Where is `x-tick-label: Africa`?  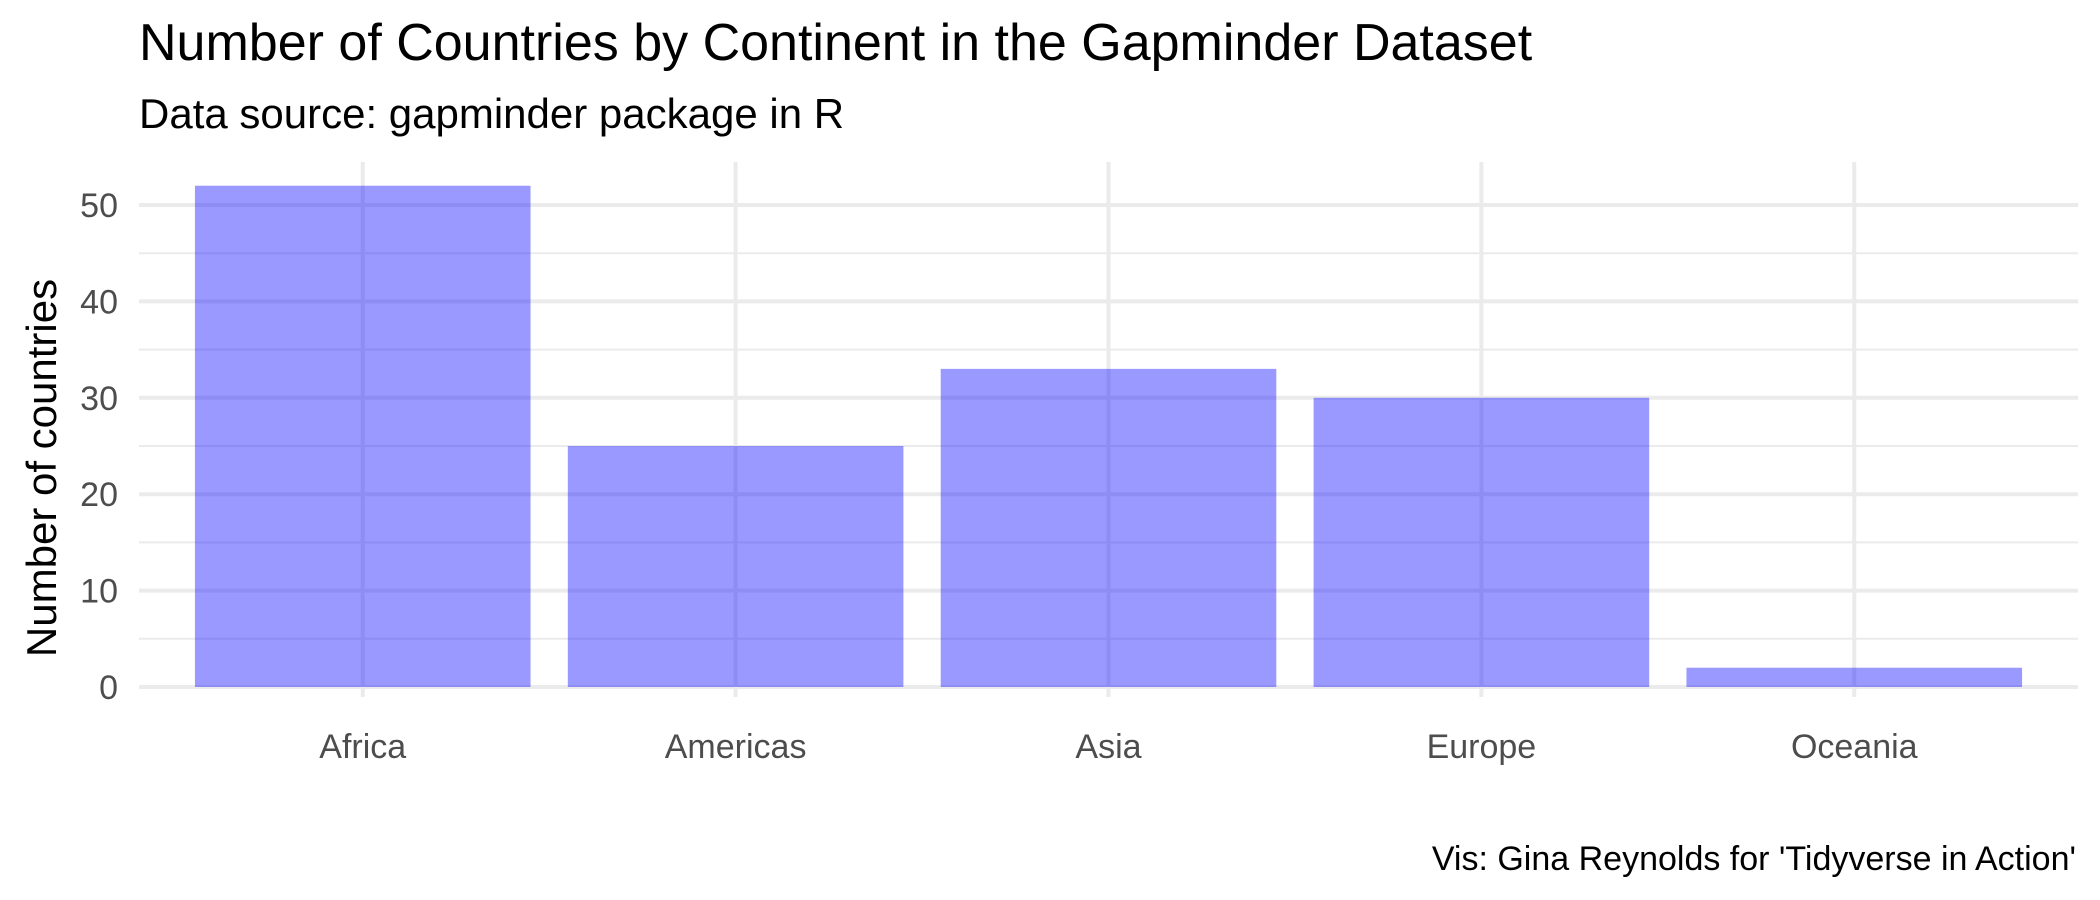
x-tick-label: Africa is located at coordinates (362, 747).